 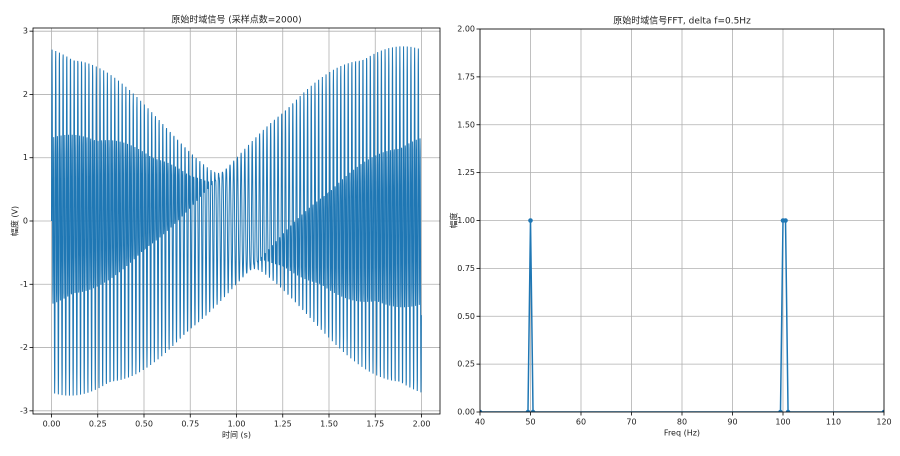 What do you see at coordinates (190, 424) in the screenshot?
I see `x-tick-label: 0.75` at bounding box center [190, 424].